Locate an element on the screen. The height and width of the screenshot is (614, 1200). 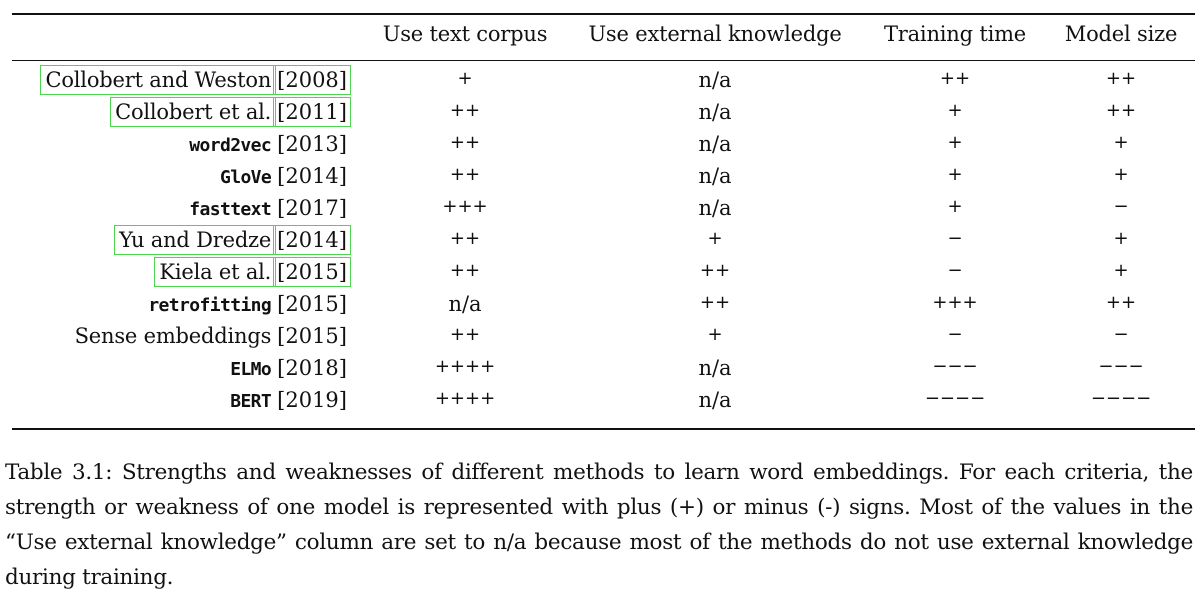
header-use-external-knowledge: Use external knowledge is located at coordinates (715, 34).